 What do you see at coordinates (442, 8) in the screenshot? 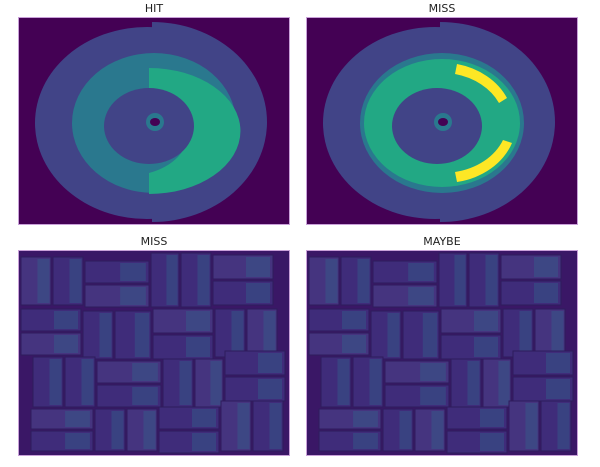
I see `panel-title-miss-top: MISS` at bounding box center [442, 8].